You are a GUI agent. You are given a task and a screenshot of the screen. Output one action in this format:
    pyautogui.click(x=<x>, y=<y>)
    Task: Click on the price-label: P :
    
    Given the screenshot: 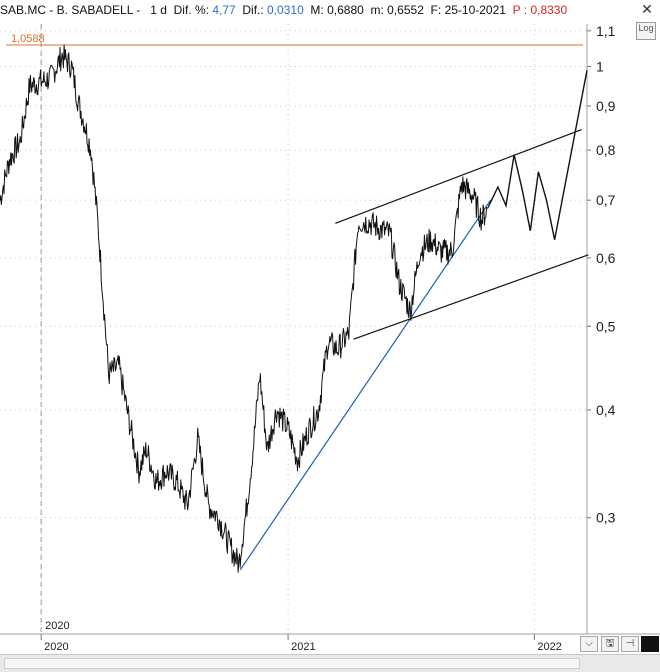 What is the action you would take?
    pyautogui.click(x=520, y=10)
    